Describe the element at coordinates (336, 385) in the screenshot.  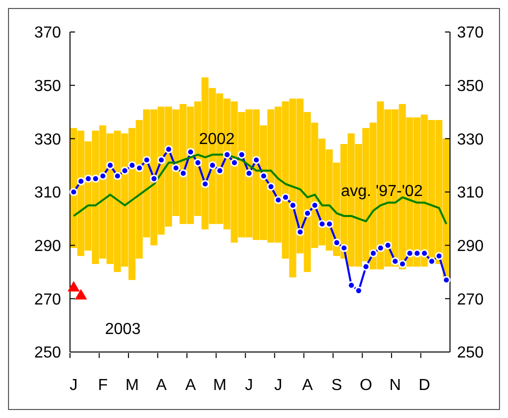
I see `x-tick-label: S` at that location.